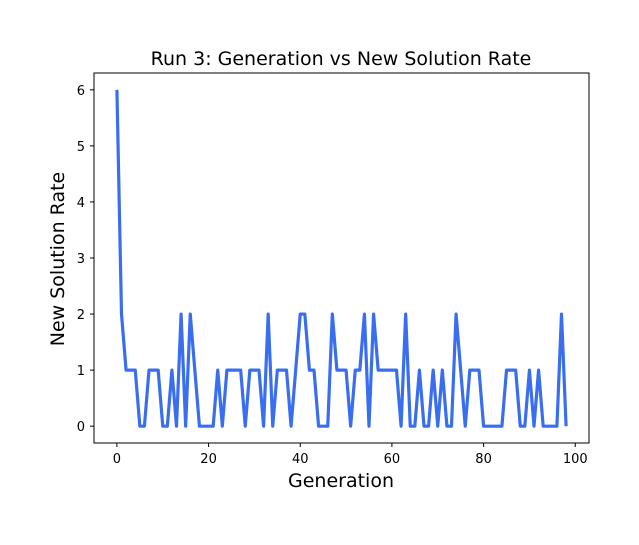 The height and width of the screenshot is (545, 639). Describe the element at coordinates (58, 259) in the screenshot. I see `y-axis-label: New Solution Rate` at that location.